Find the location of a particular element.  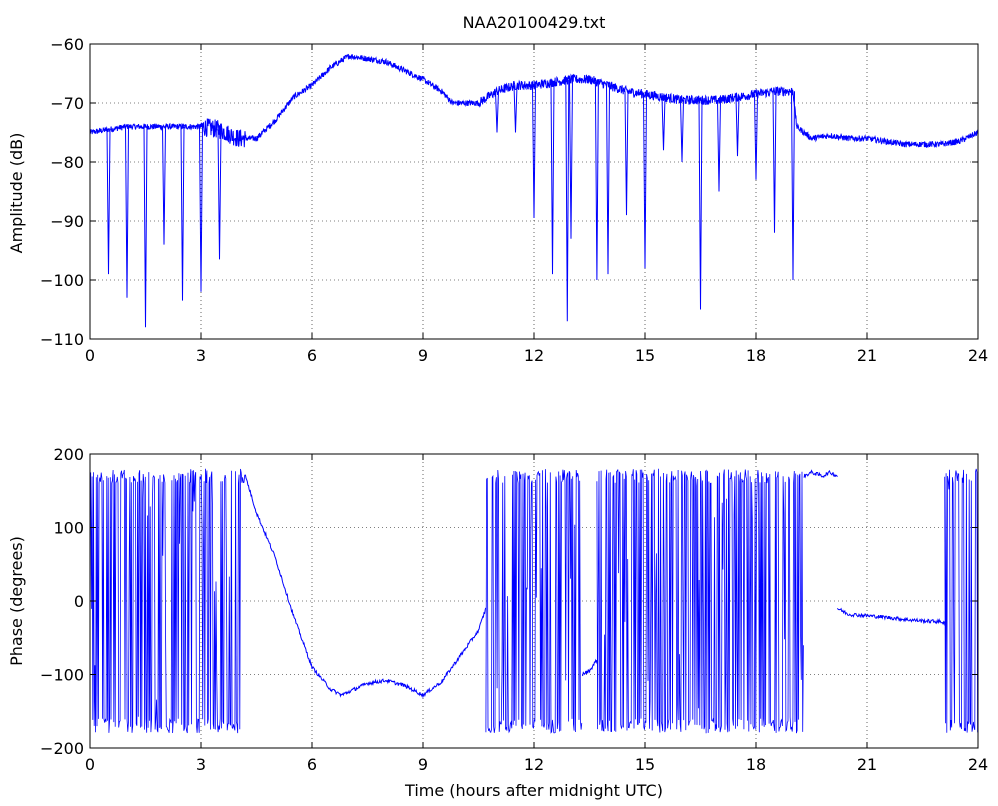

amplitude-y-tick-label: −80 is located at coordinates (67, 162).